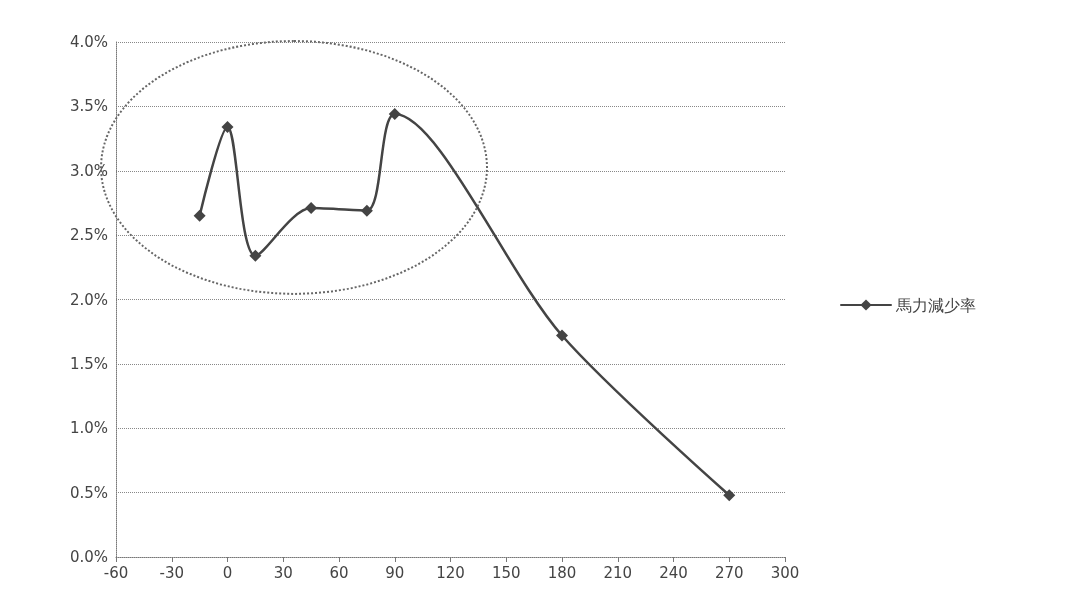 This screenshot has width=1074, height=610. What do you see at coordinates (88, 106) in the screenshot?
I see `y-tick-label: 3.5%` at bounding box center [88, 106].